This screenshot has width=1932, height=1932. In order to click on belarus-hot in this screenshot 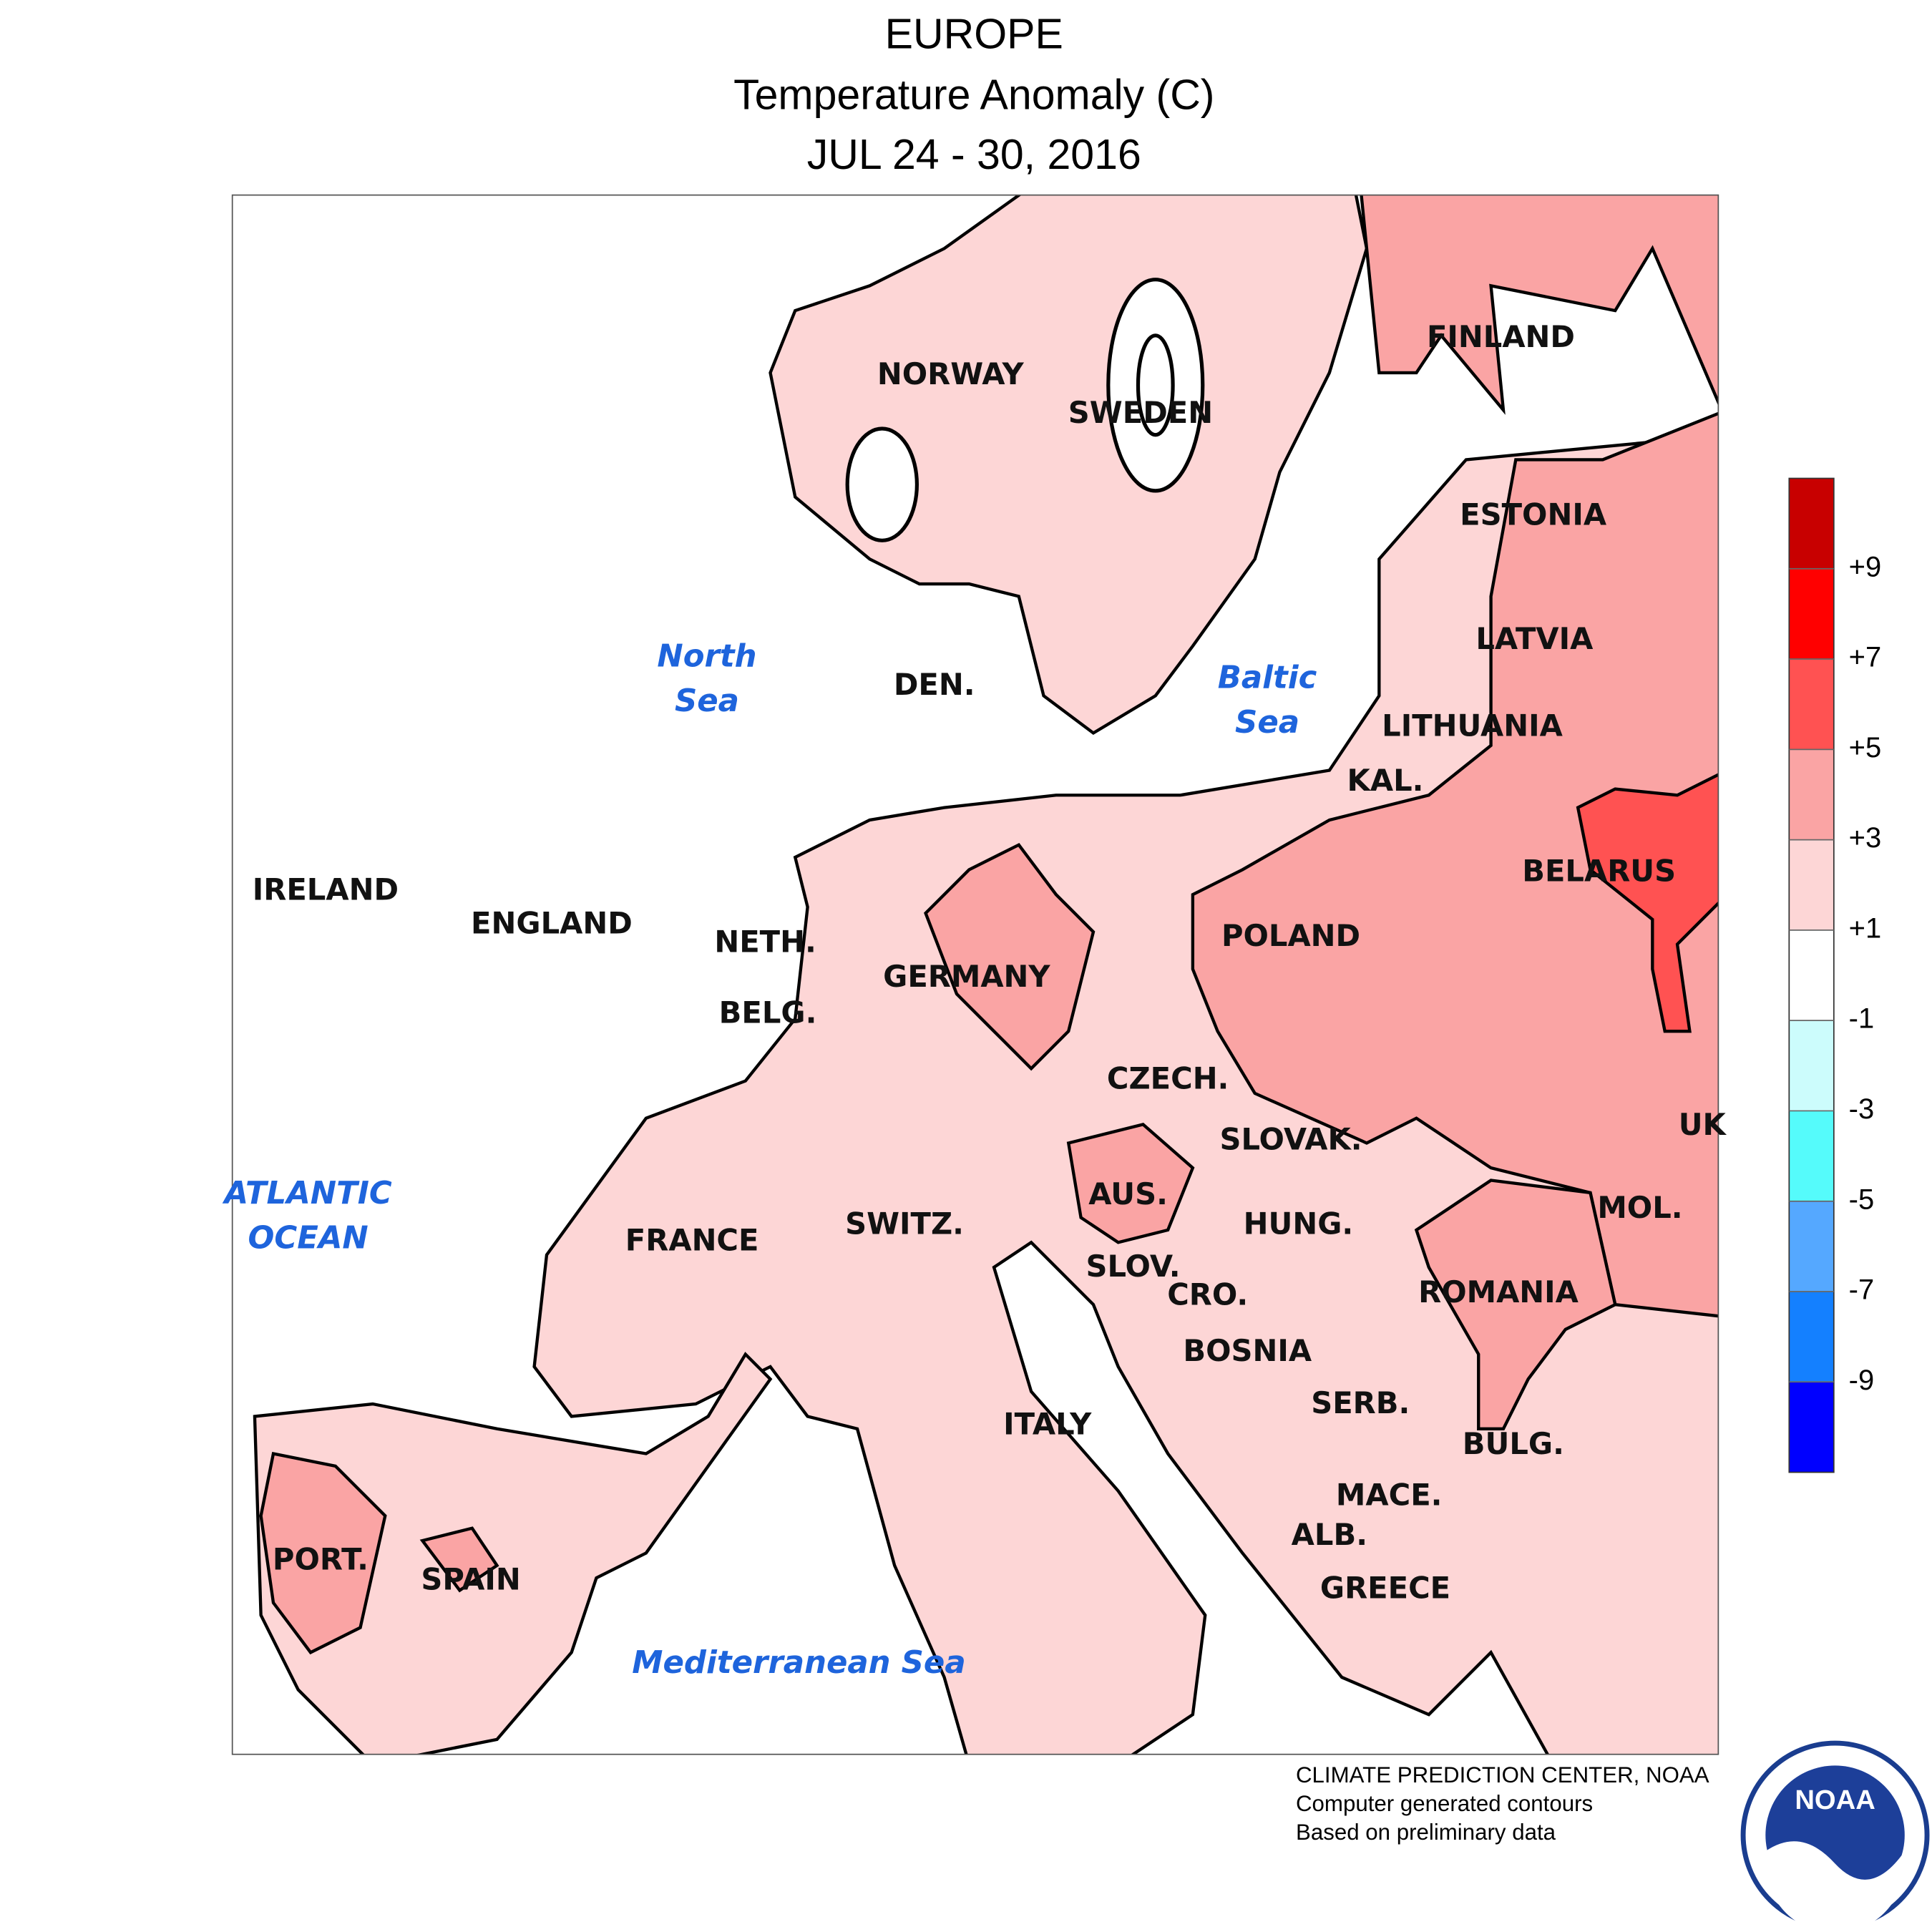, I will do `click(1647, 903)`.